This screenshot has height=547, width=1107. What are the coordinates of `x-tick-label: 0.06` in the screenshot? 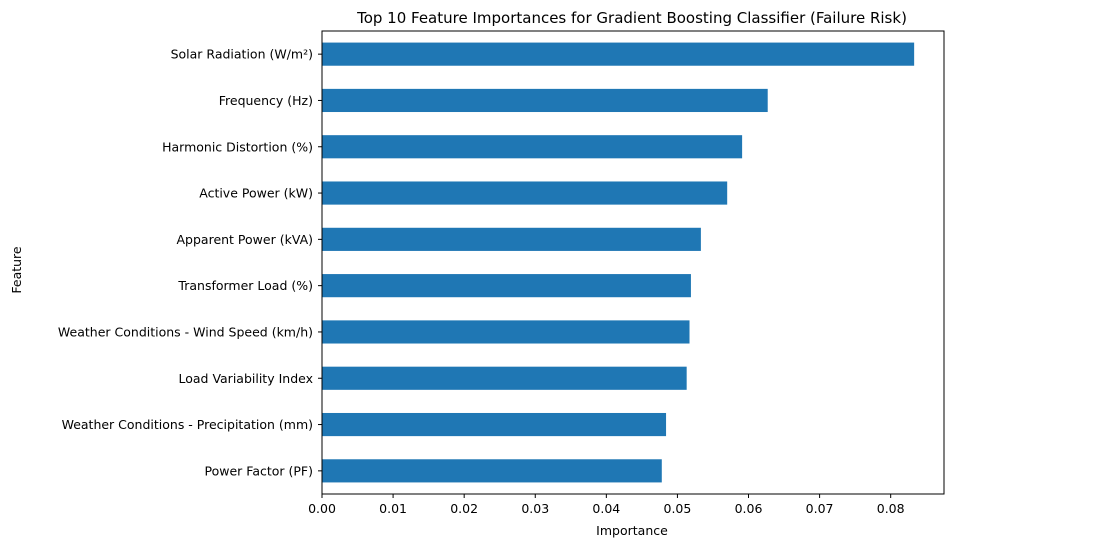 It's located at (749, 508).